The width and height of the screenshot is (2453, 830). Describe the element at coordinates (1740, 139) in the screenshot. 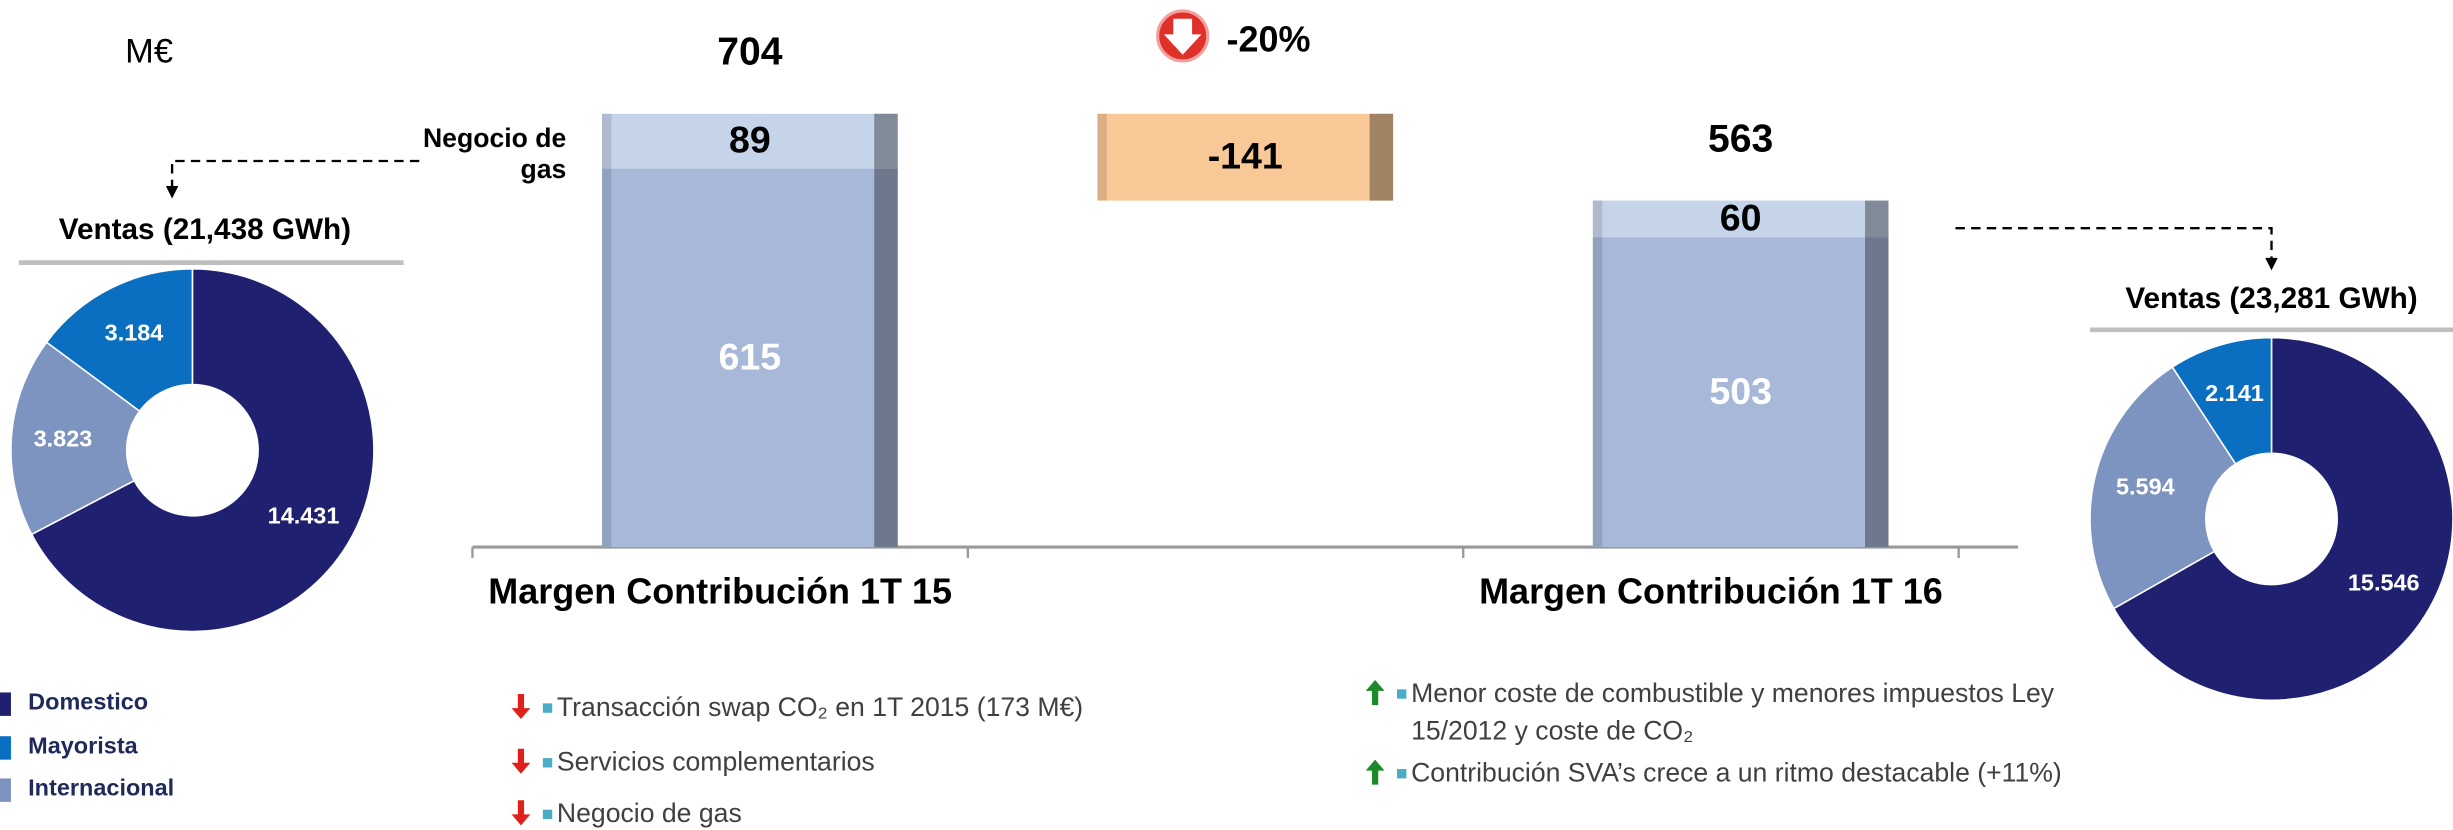

I see `total-label: 563` at that location.